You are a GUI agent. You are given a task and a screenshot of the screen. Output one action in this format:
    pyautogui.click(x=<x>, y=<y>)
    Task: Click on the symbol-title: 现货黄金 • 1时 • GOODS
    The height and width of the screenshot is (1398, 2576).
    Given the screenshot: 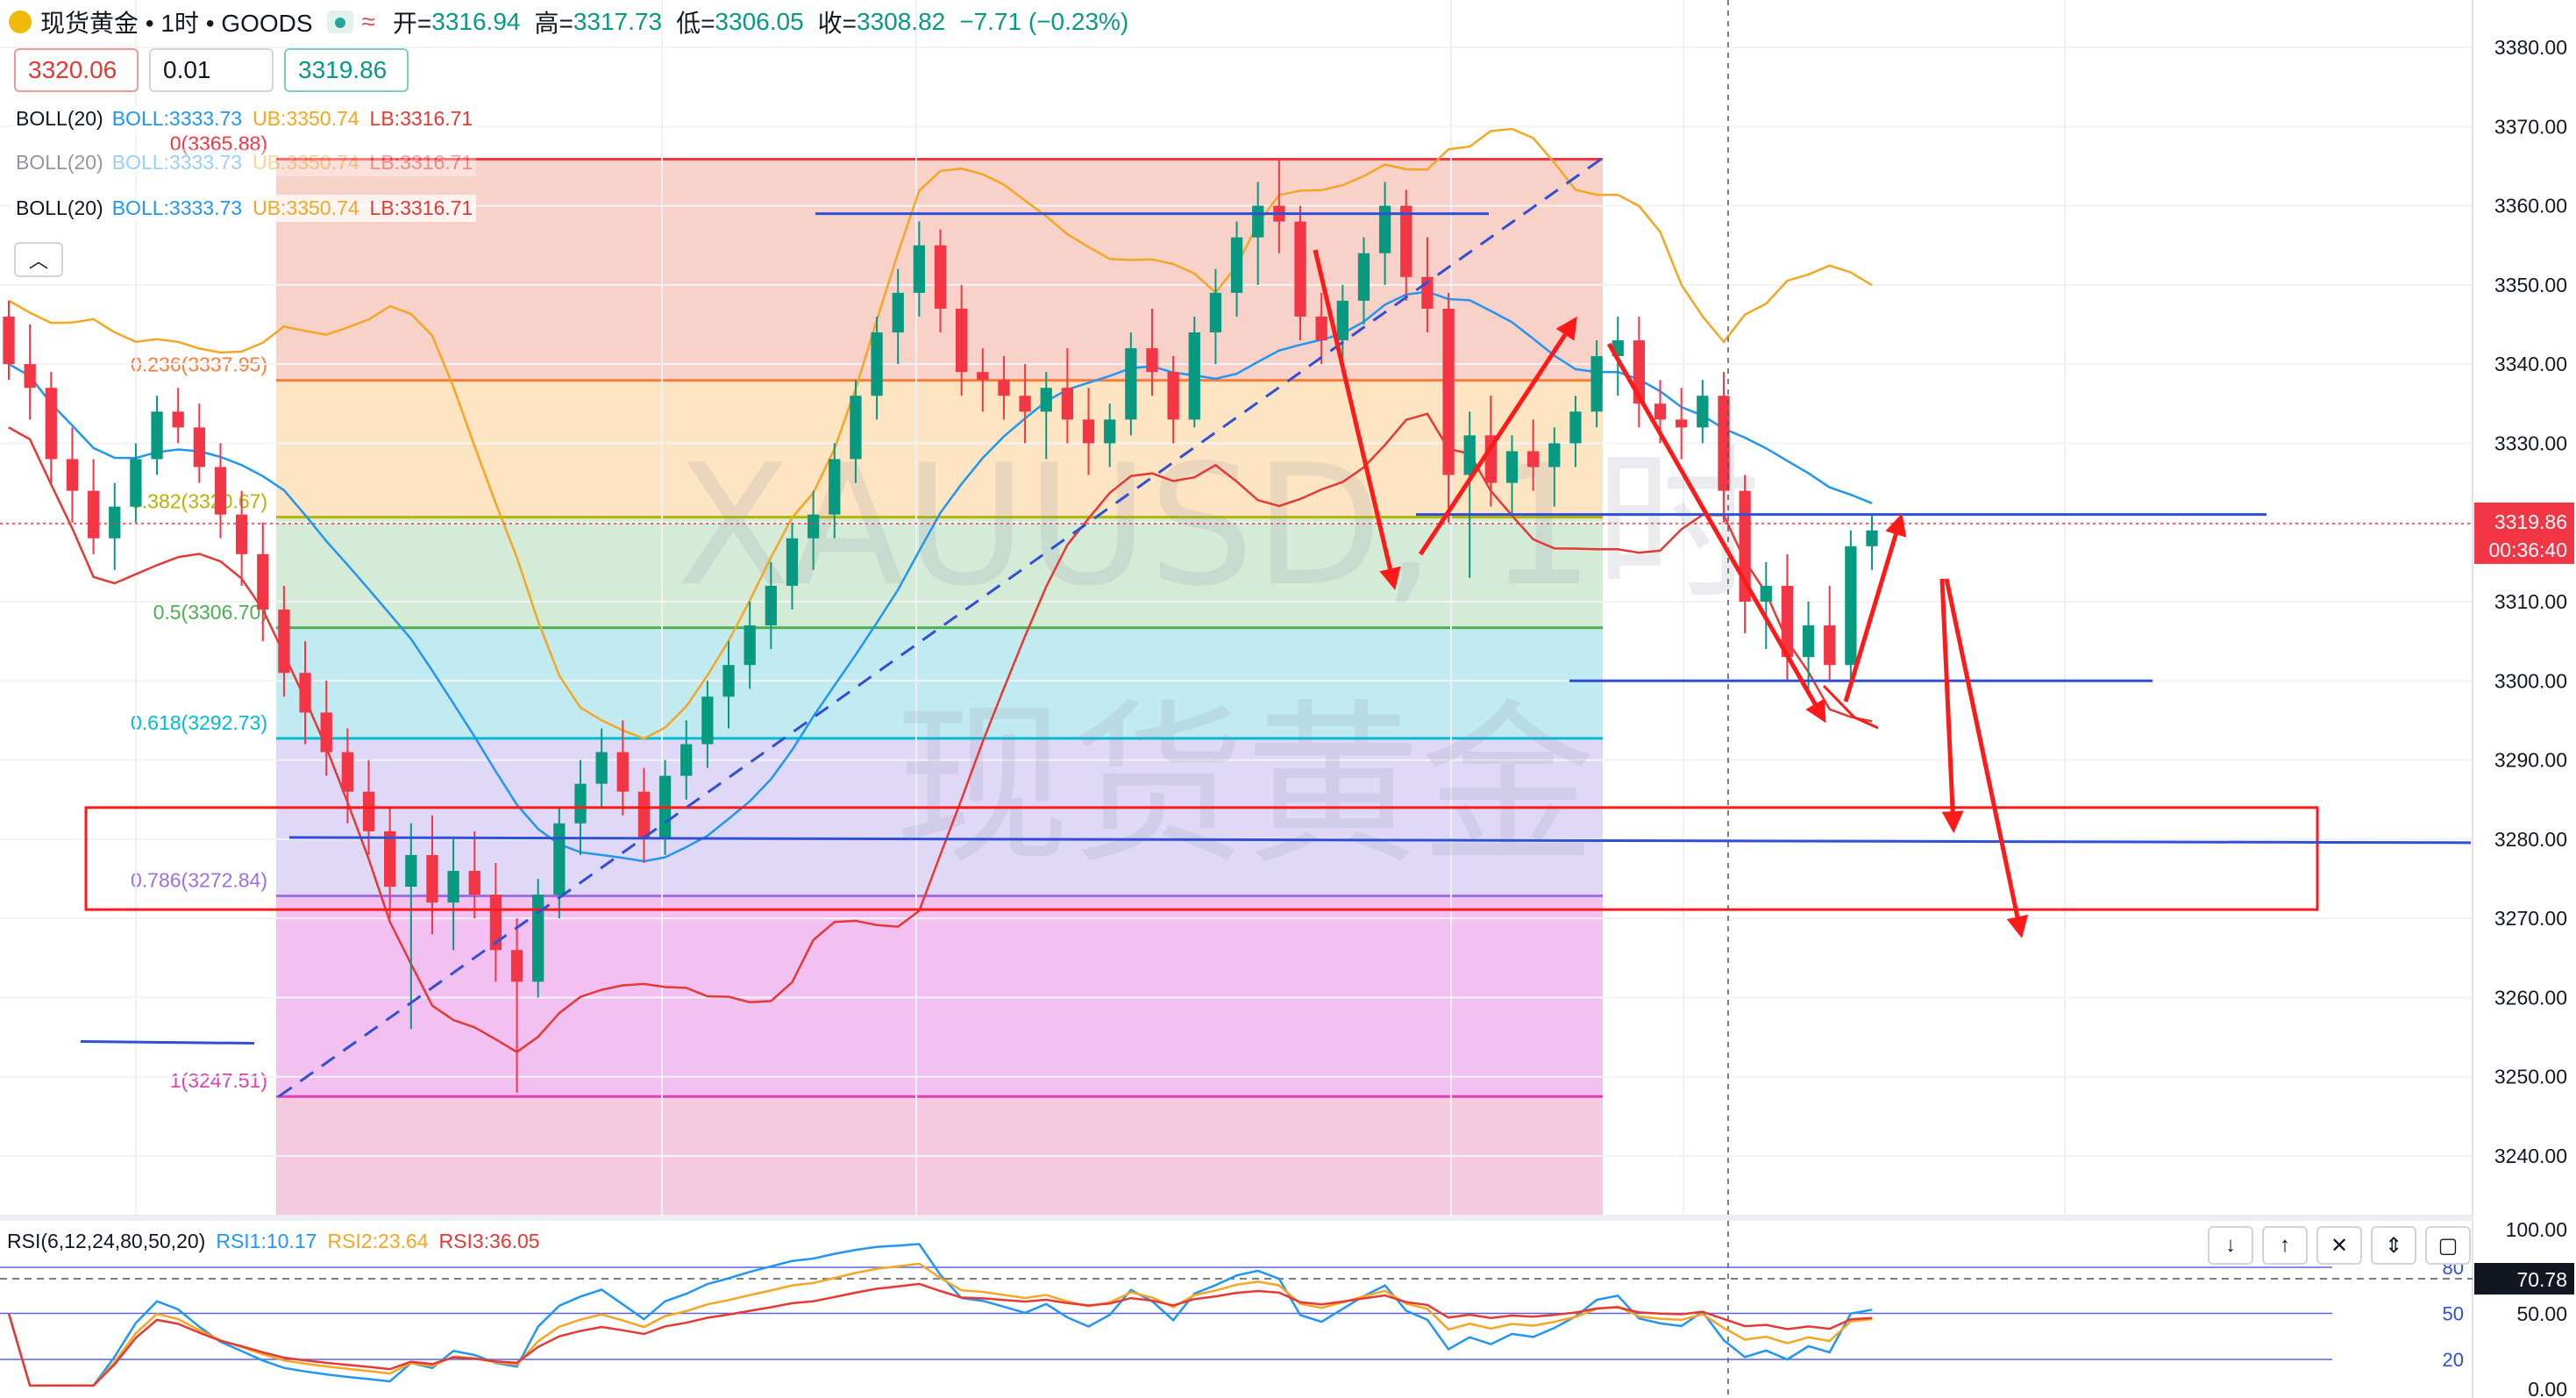 What is the action you would take?
    pyautogui.click(x=176, y=23)
    